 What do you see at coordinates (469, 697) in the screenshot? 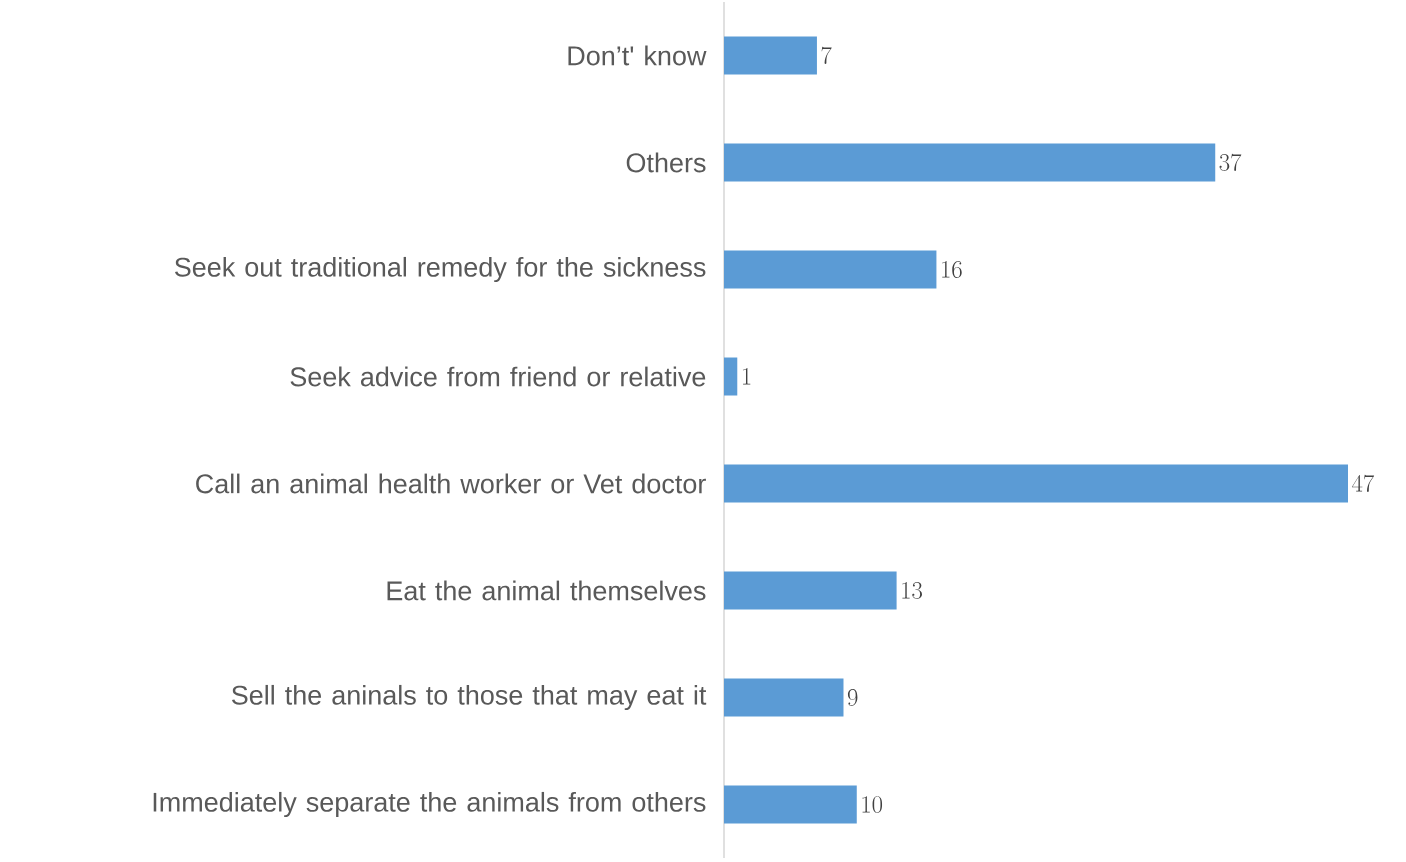
I see `y-tick-label: Sell the aninals to those that may eat it` at bounding box center [469, 697].